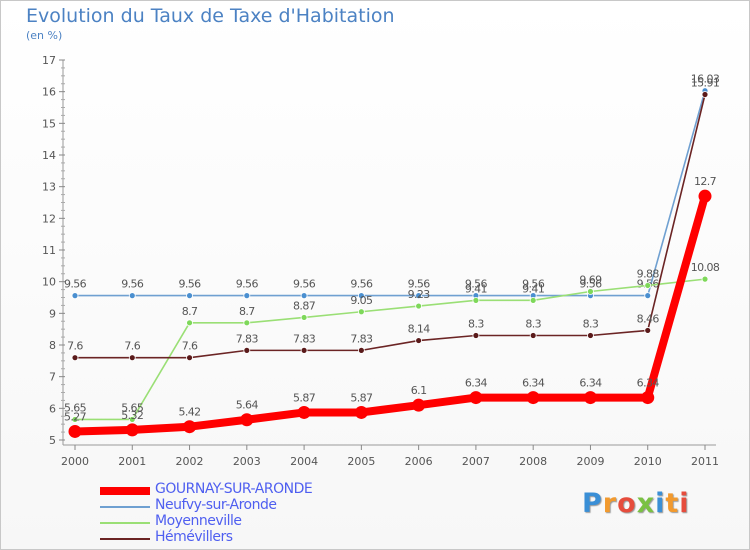 The width and height of the screenshot is (750, 550). What do you see at coordinates (672, 503) in the screenshot?
I see `brand-letter: t` at bounding box center [672, 503].